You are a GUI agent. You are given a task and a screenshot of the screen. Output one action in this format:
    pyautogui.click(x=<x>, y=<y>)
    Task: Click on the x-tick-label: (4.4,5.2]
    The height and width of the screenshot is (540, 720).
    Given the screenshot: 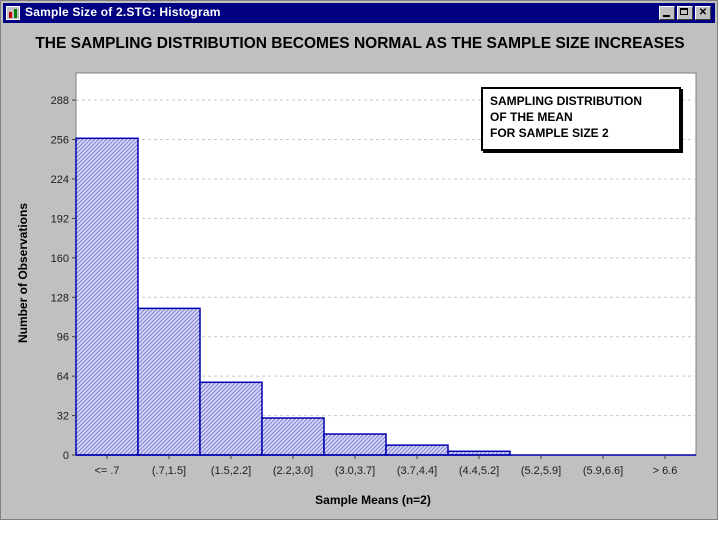 What is the action you would take?
    pyautogui.click(x=479, y=471)
    